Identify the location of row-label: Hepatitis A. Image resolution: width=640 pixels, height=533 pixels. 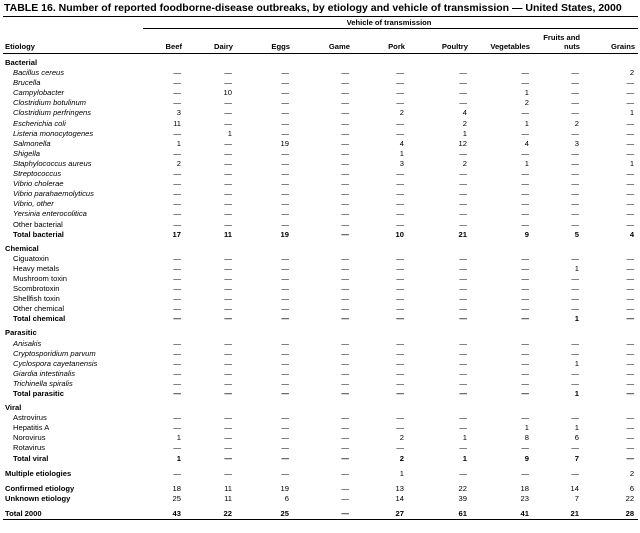
(31, 428).